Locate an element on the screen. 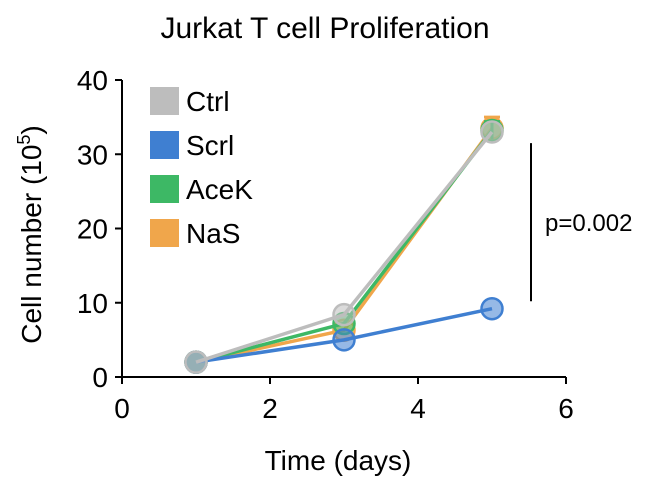 Image resolution: width=650 pixels, height=481 pixels. x-tick-label: 4 is located at coordinates (418, 408).